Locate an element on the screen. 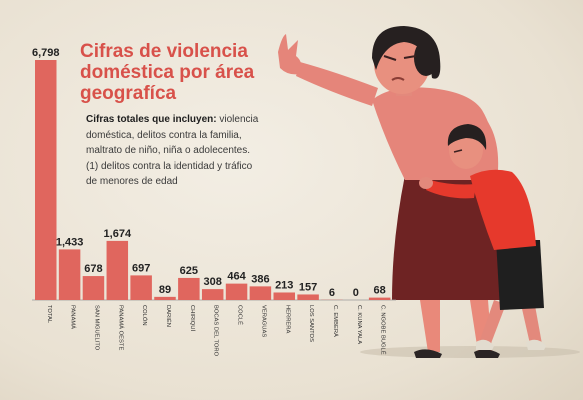  bar-value-label: 213 is located at coordinates (284, 285).